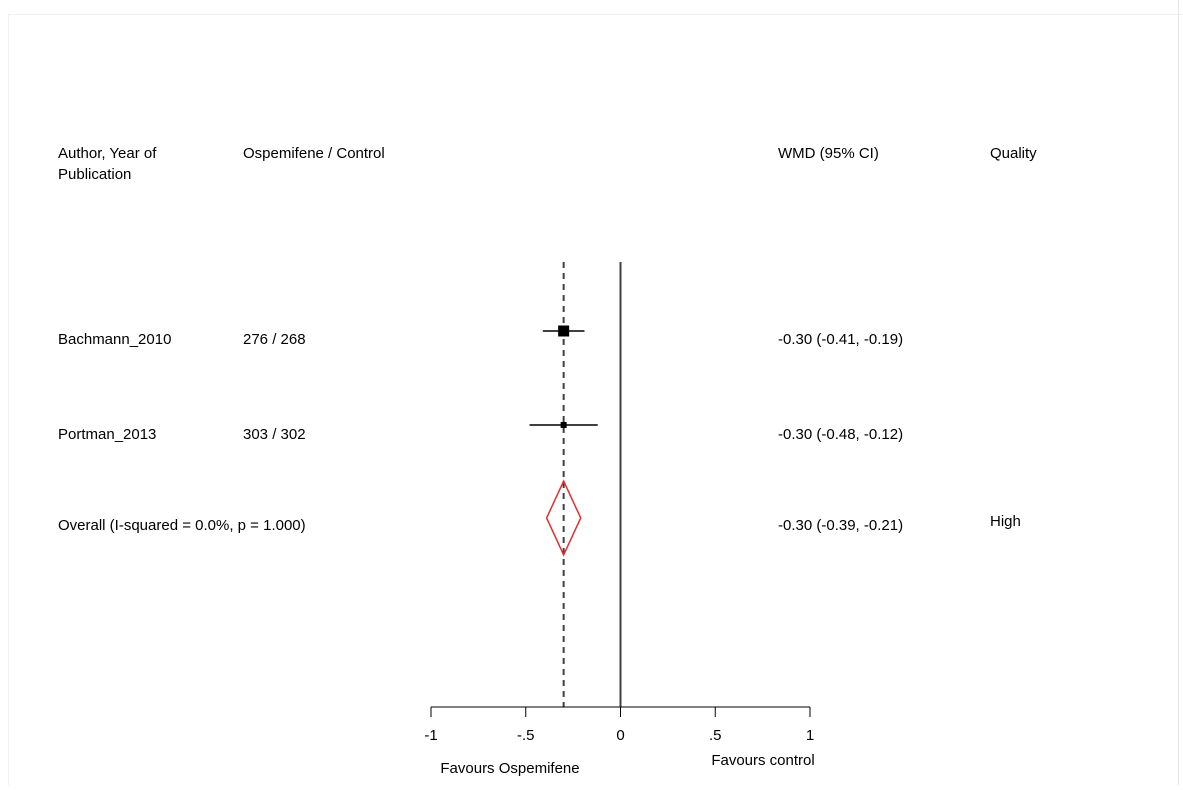 The image size is (1183, 790). I want to click on overall-ci-text: -0.30 (-0.39, -0.21), so click(840, 525).